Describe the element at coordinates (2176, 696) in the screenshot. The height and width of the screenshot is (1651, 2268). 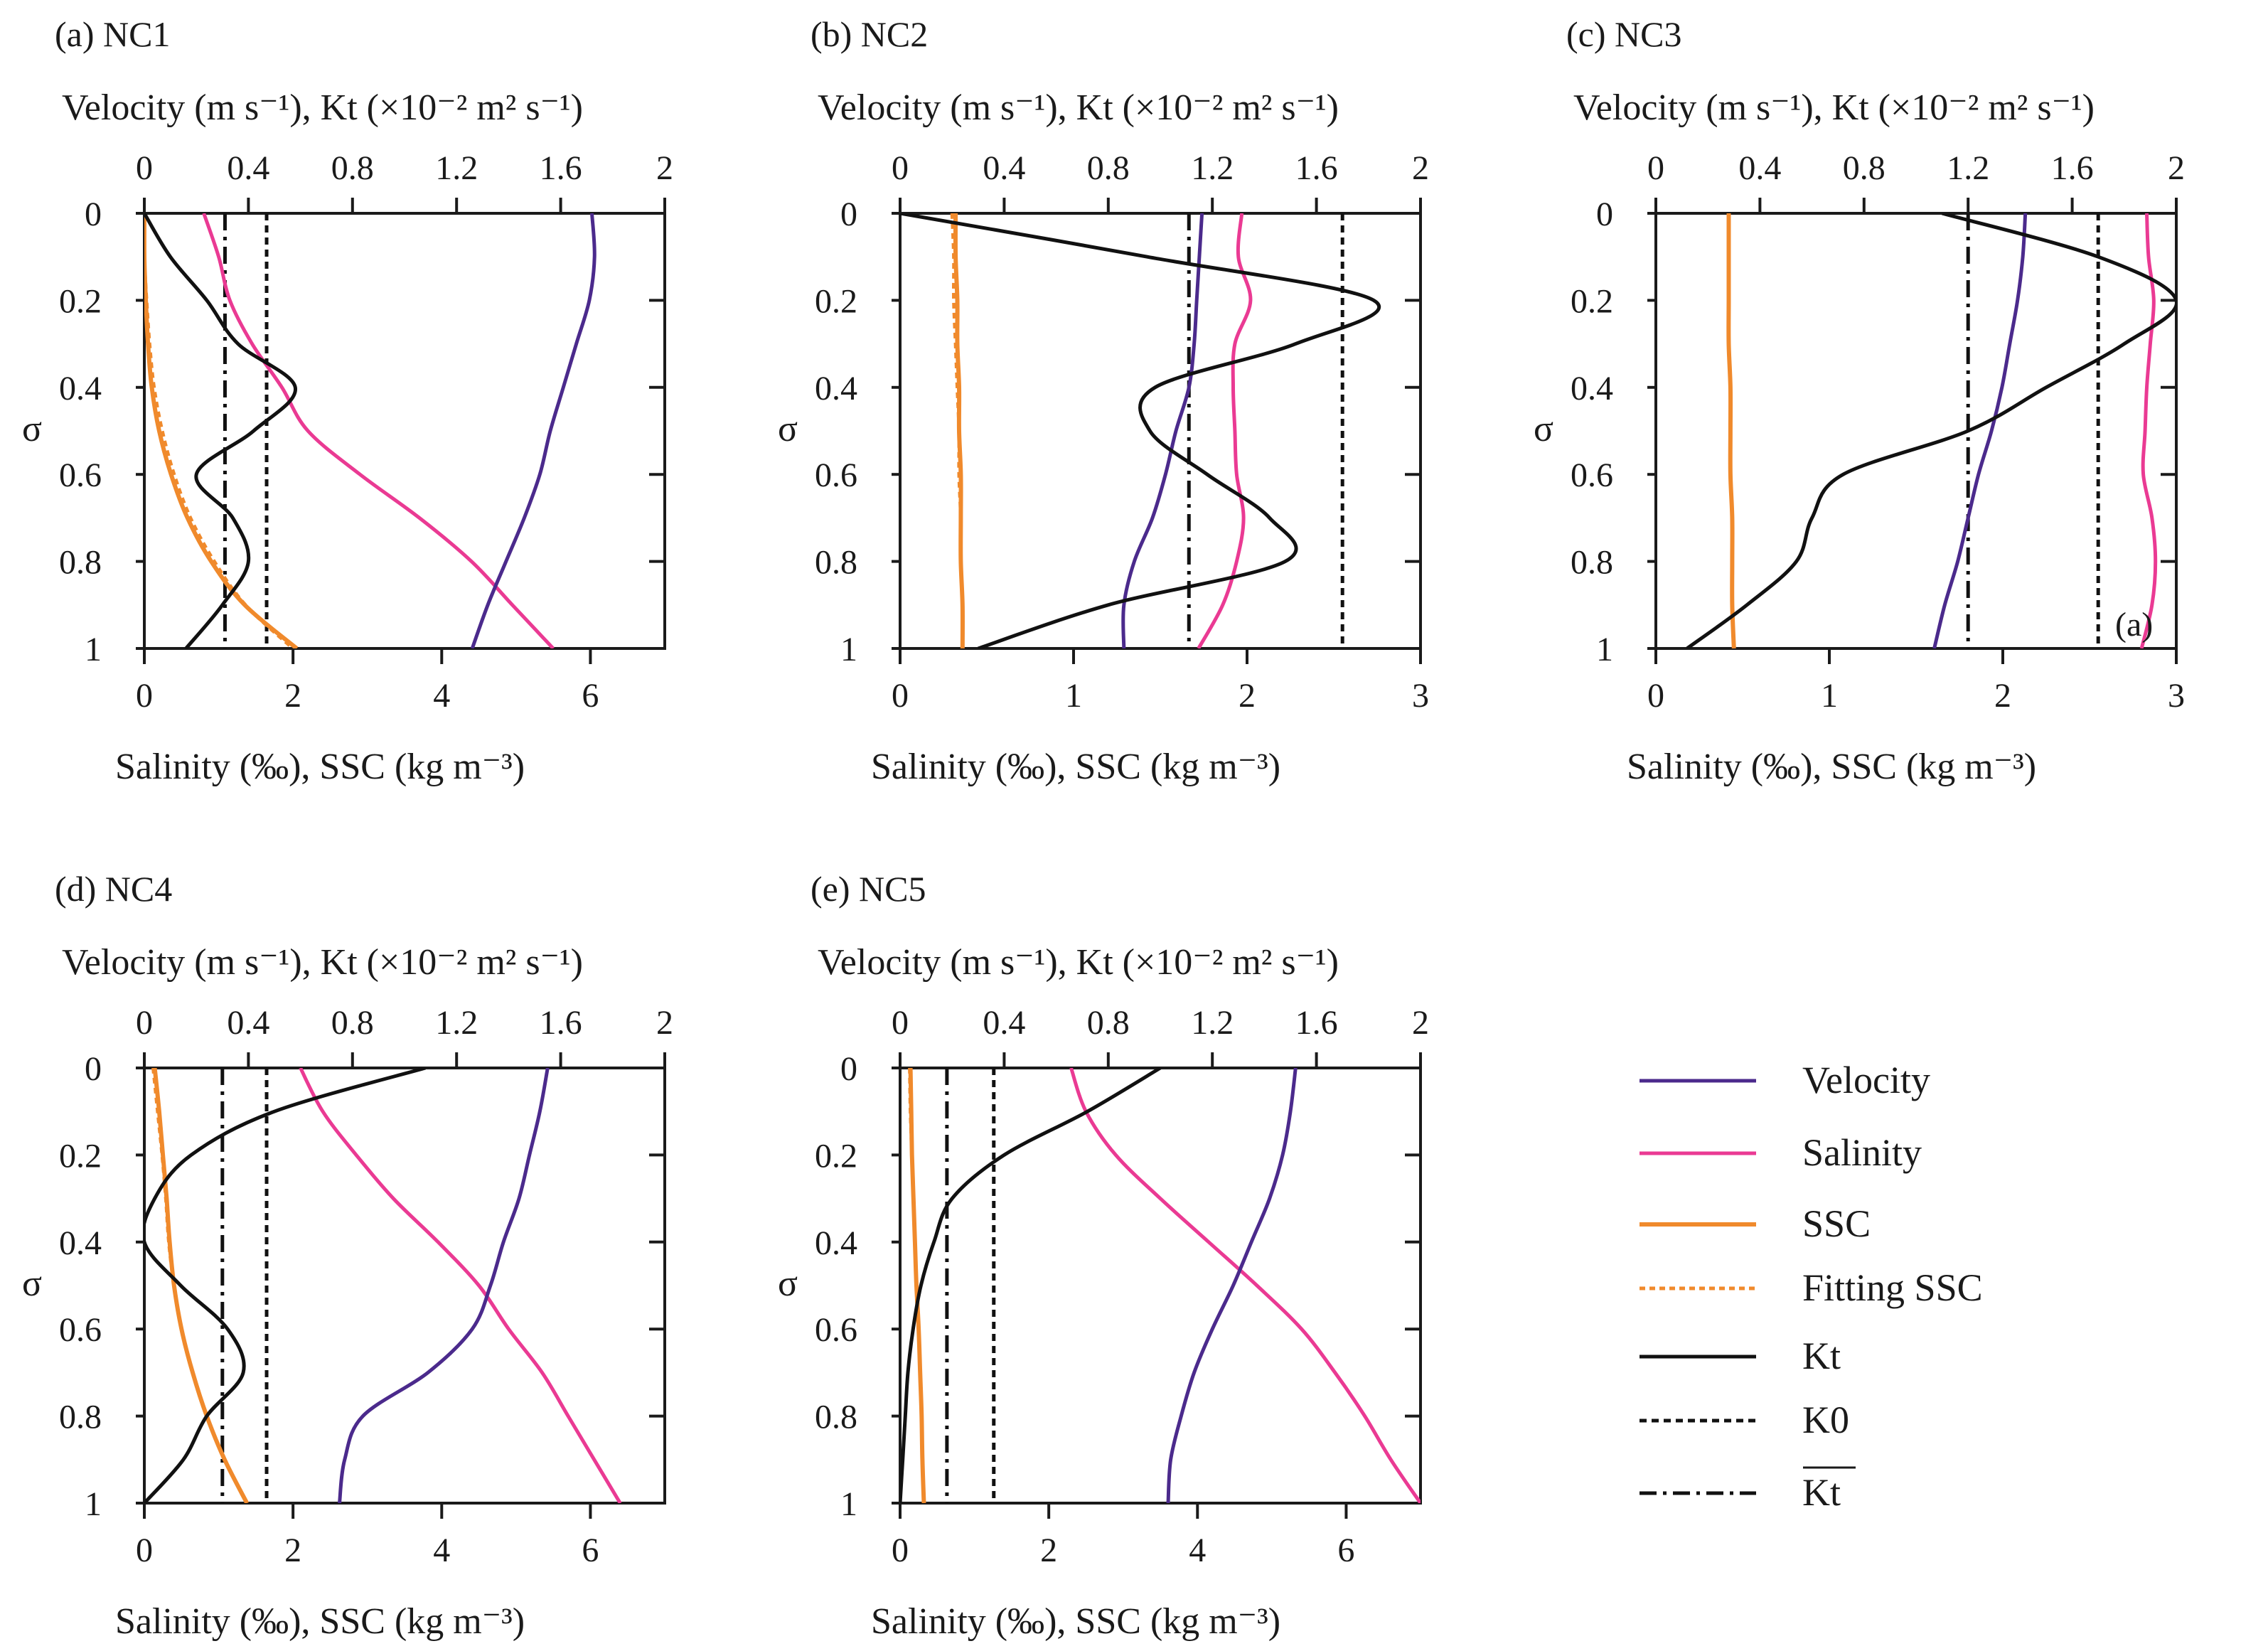
I see `bottom-tick-label: 3` at that location.